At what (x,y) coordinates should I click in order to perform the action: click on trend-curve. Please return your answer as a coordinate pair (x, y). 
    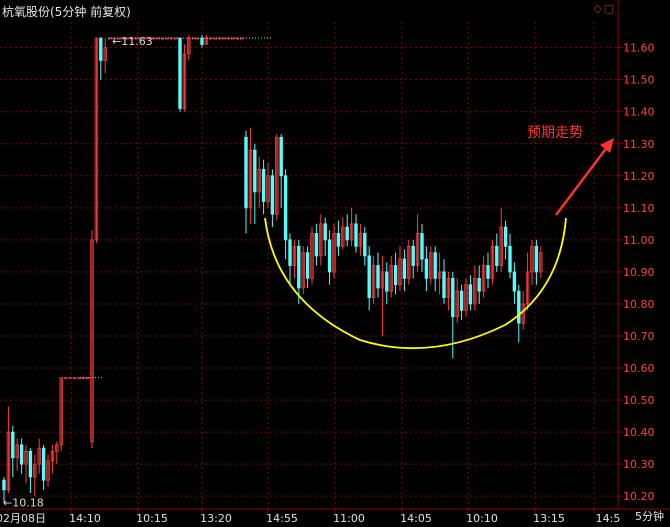
    Looking at the image, I should click on (415, 283).